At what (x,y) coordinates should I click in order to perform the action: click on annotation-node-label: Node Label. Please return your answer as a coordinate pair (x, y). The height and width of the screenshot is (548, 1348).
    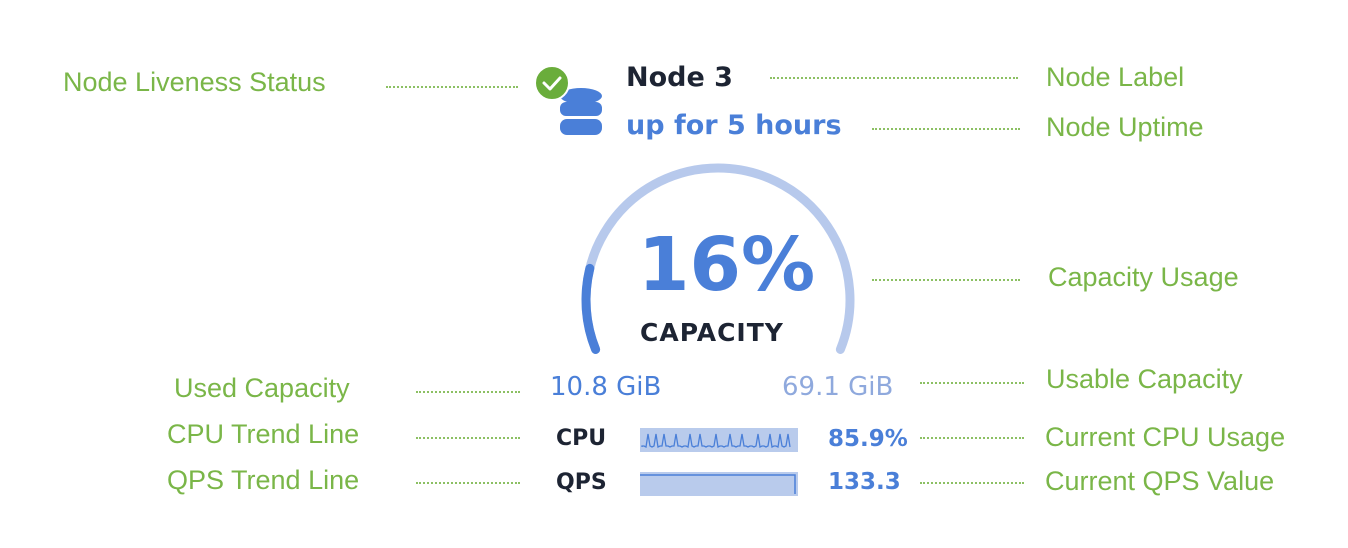
    Looking at the image, I should click on (1115, 77).